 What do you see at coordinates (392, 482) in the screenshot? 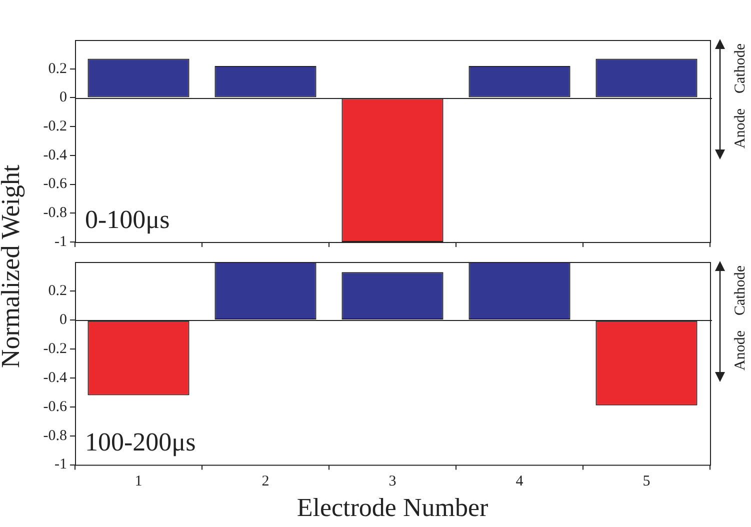
I see `x-tick-label: 3` at bounding box center [392, 482].